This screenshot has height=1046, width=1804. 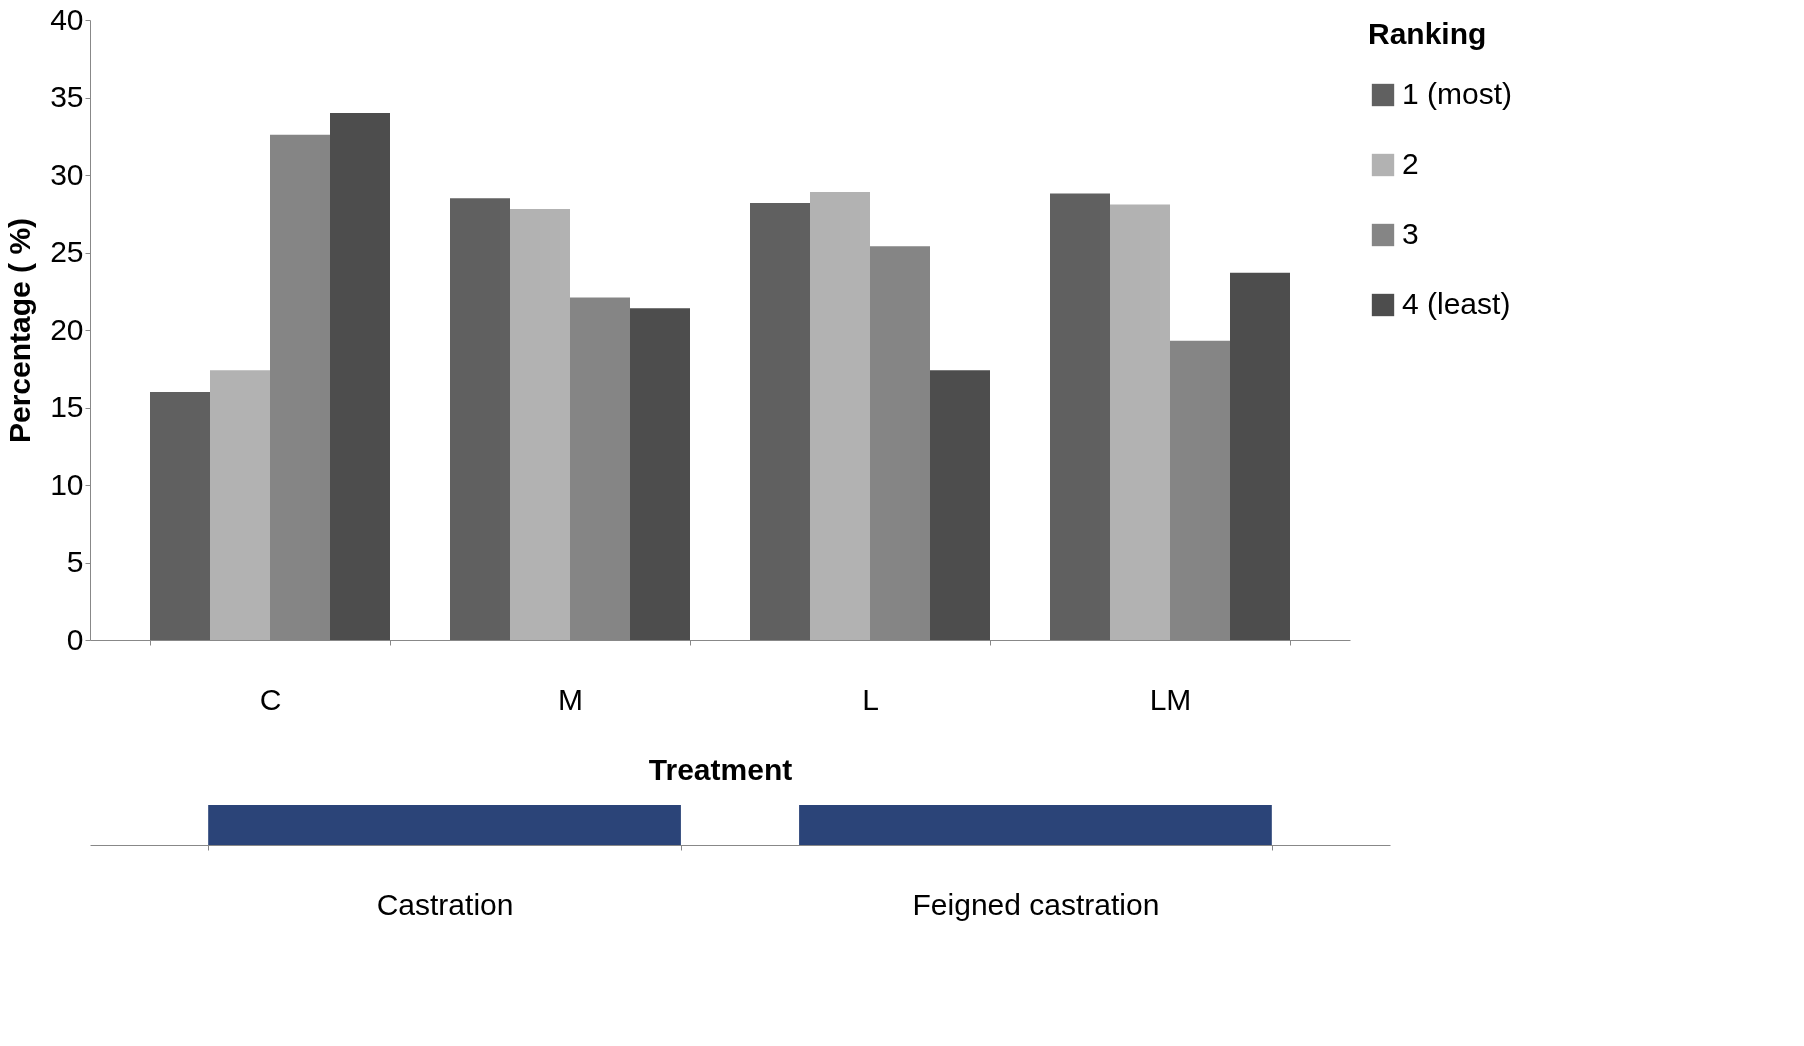 What do you see at coordinates (1427, 33) in the screenshot?
I see `legend-title: Ranking` at bounding box center [1427, 33].